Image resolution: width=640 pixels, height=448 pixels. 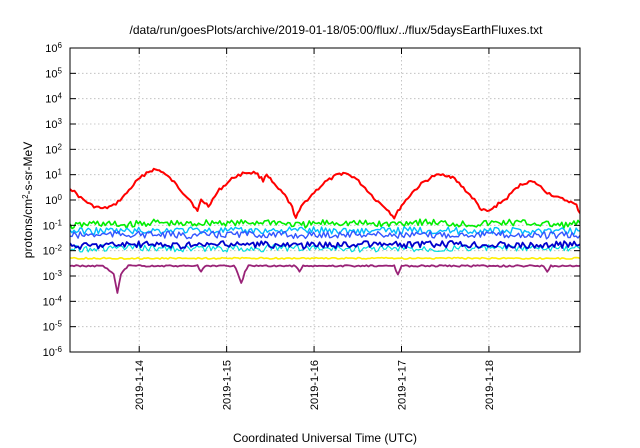 What do you see at coordinates (53, 48) in the screenshot?
I see `y-tick-label: 10⁶` at bounding box center [53, 48].